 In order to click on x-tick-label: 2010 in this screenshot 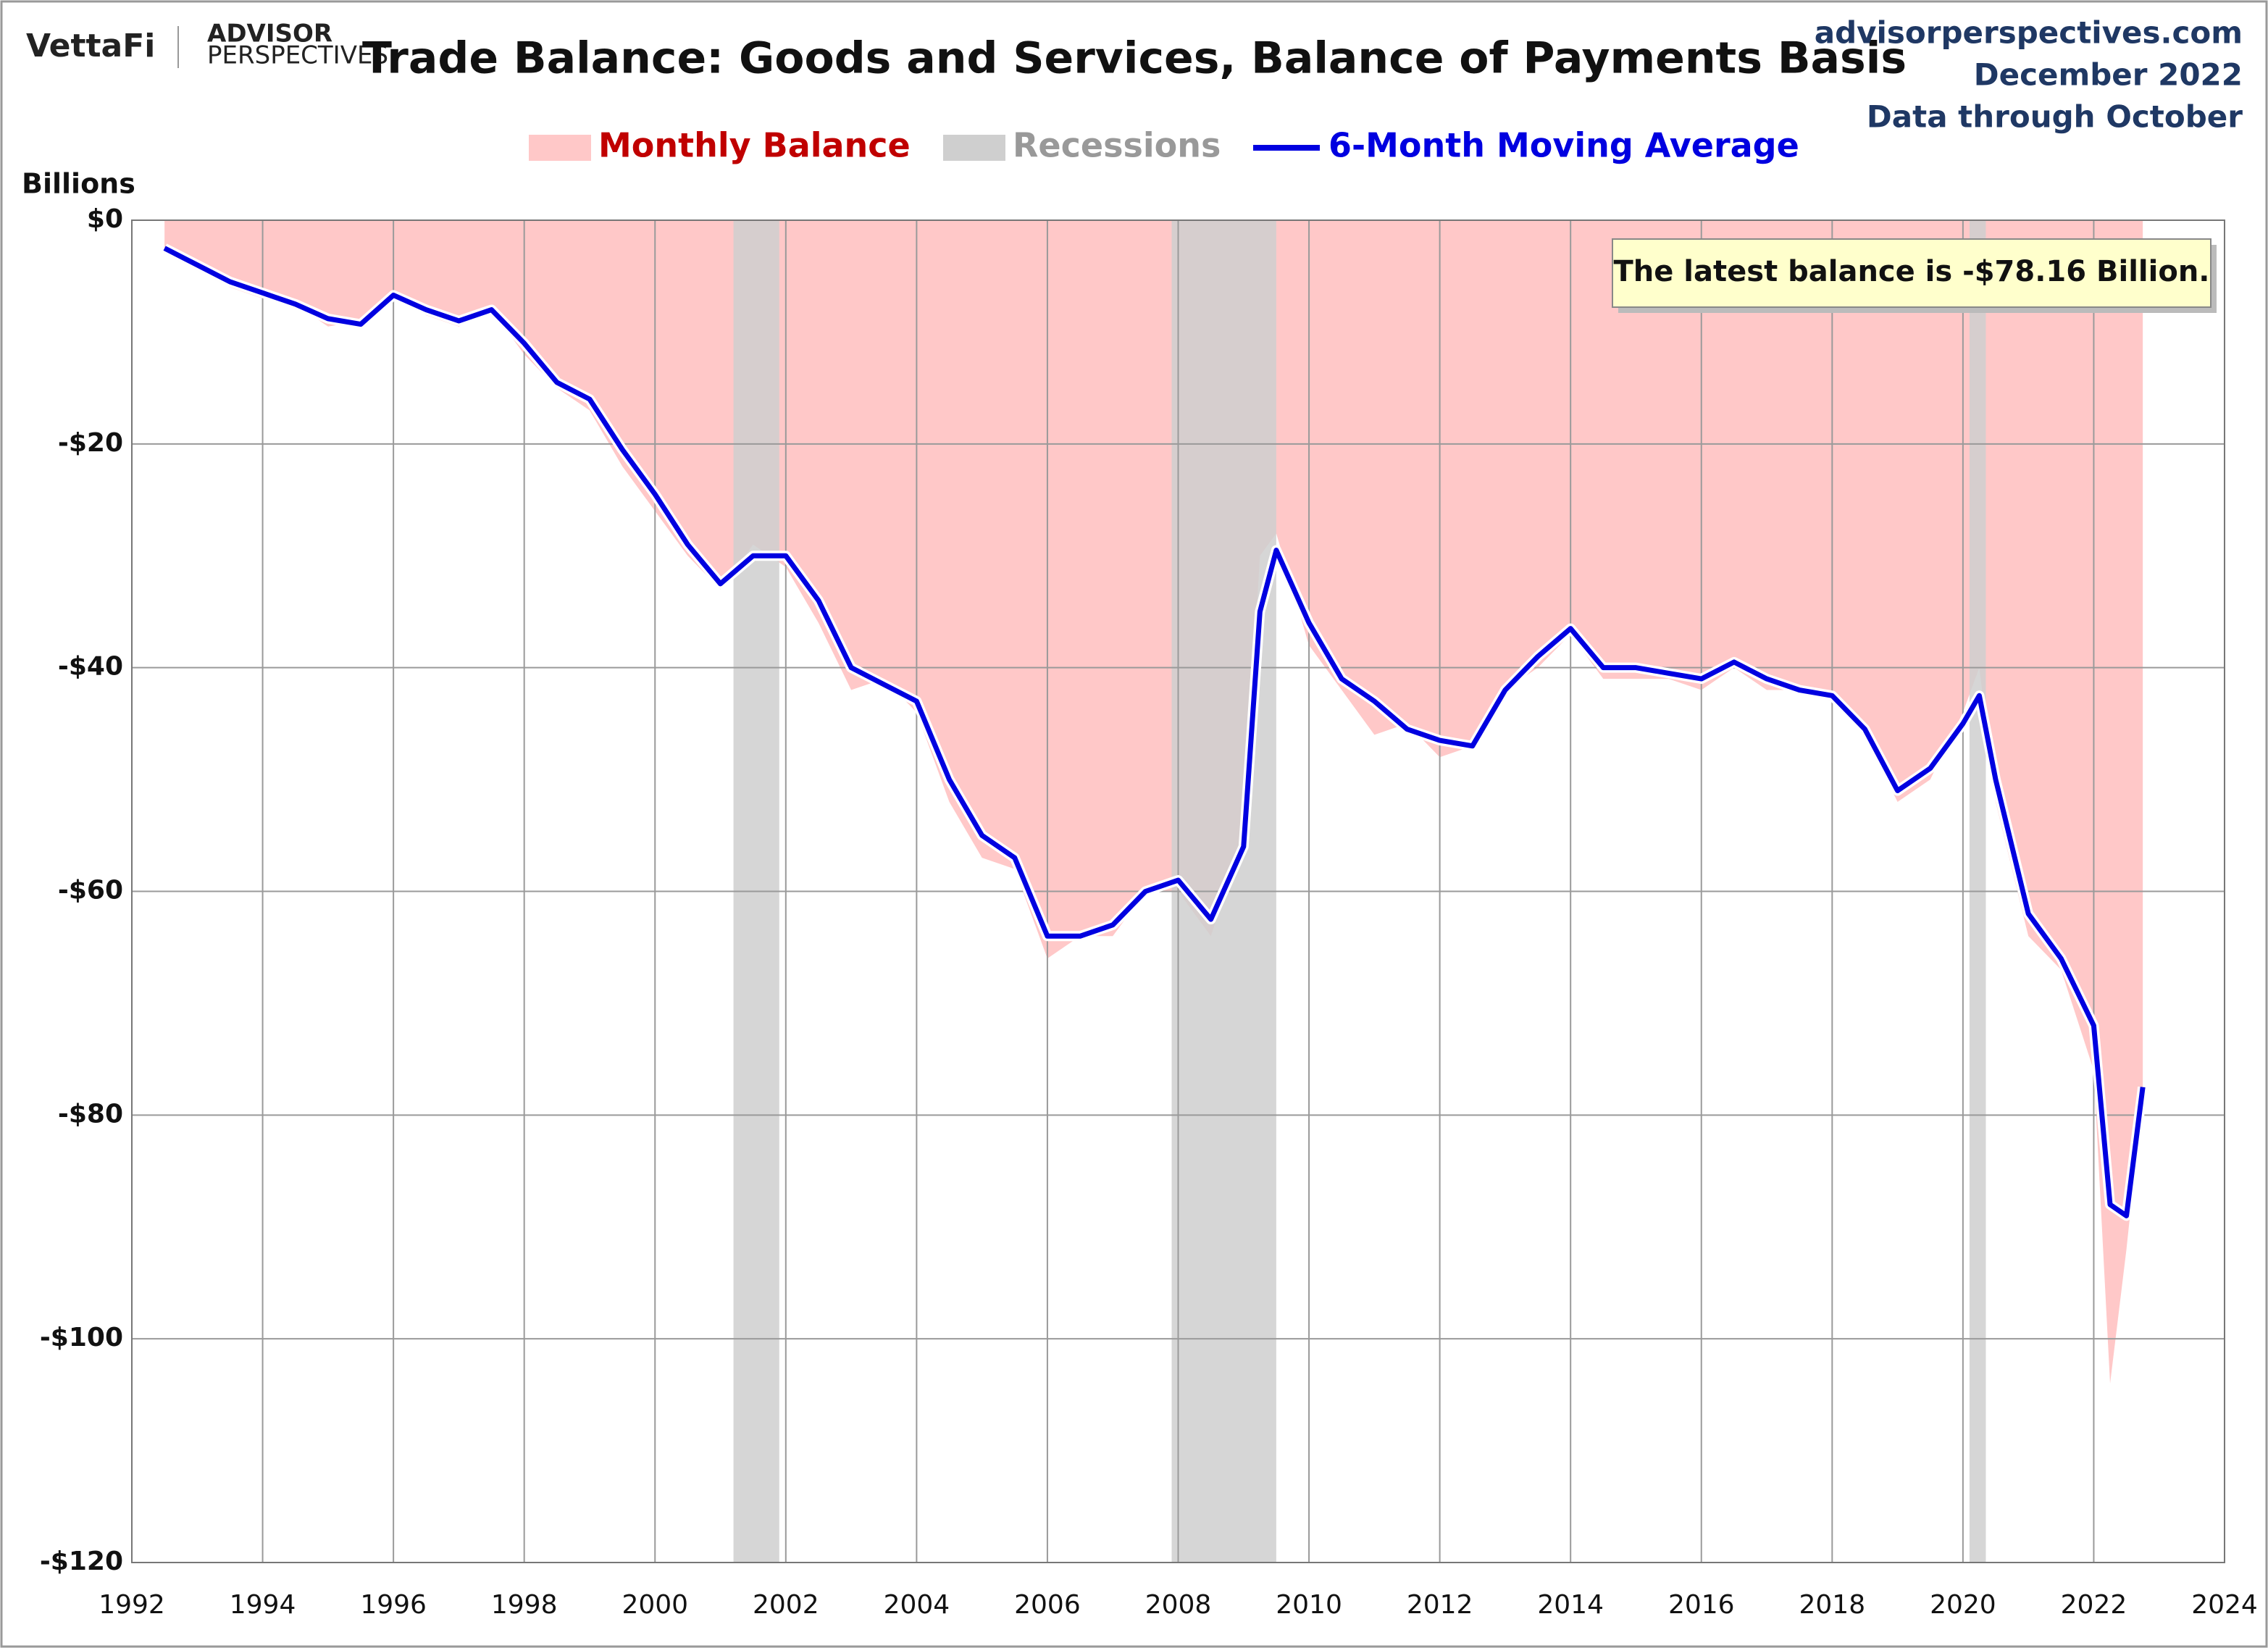, I will do `click(1309, 1605)`.